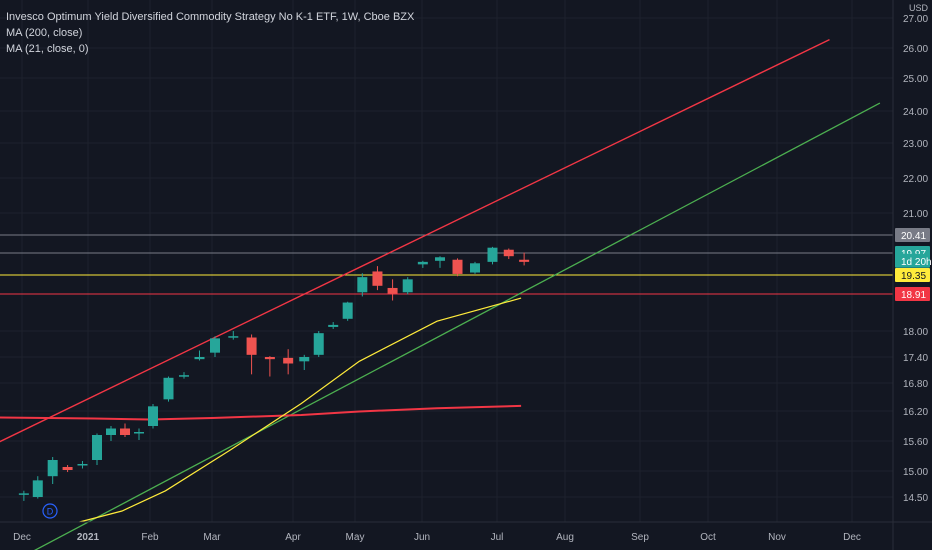 This screenshot has width=932, height=550. Describe the element at coordinates (915, 442) in the screenshot. I see `price-tick-label: 15.60` at that location.